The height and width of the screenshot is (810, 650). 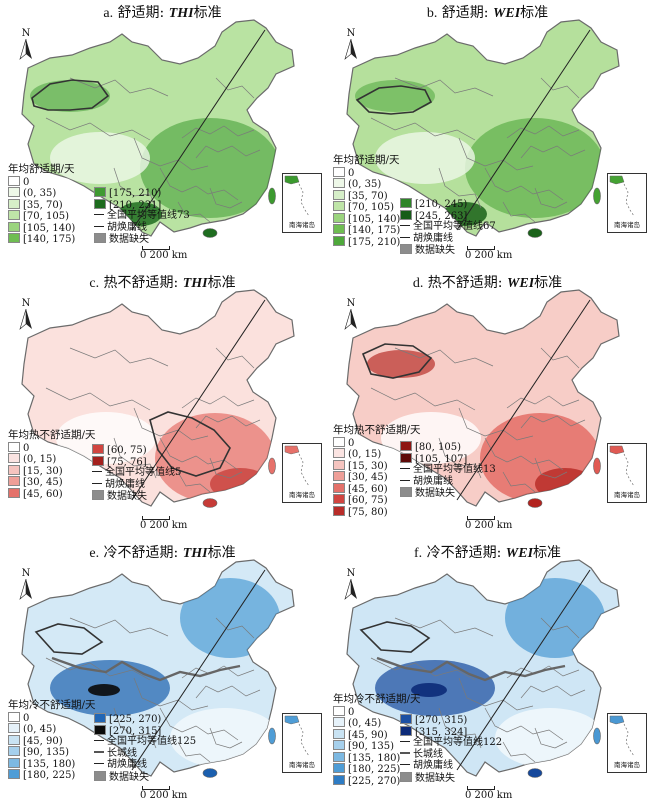 I want to click on legend-col2-a: [175, 210) [210, 231] 全国平均等值线73 胡焕庸线 数据缺失, so click(x=142, y=216).